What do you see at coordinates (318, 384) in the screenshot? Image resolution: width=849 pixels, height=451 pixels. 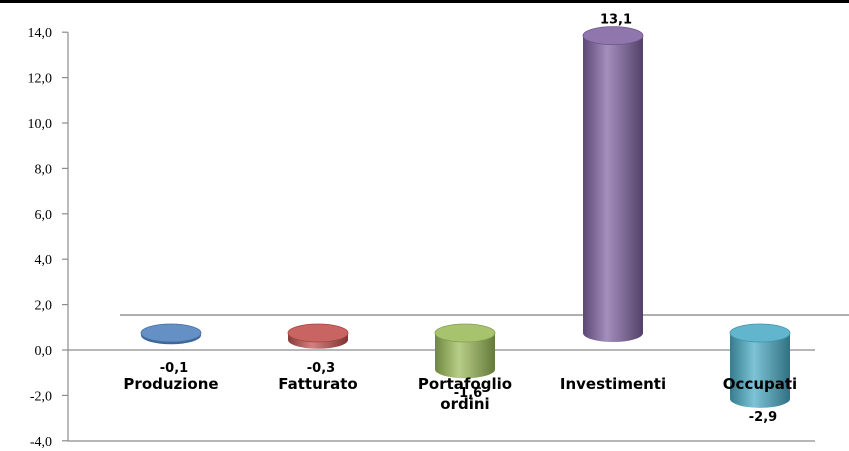 I see `category-label: Fatturato` at bounding box center [318, 384].